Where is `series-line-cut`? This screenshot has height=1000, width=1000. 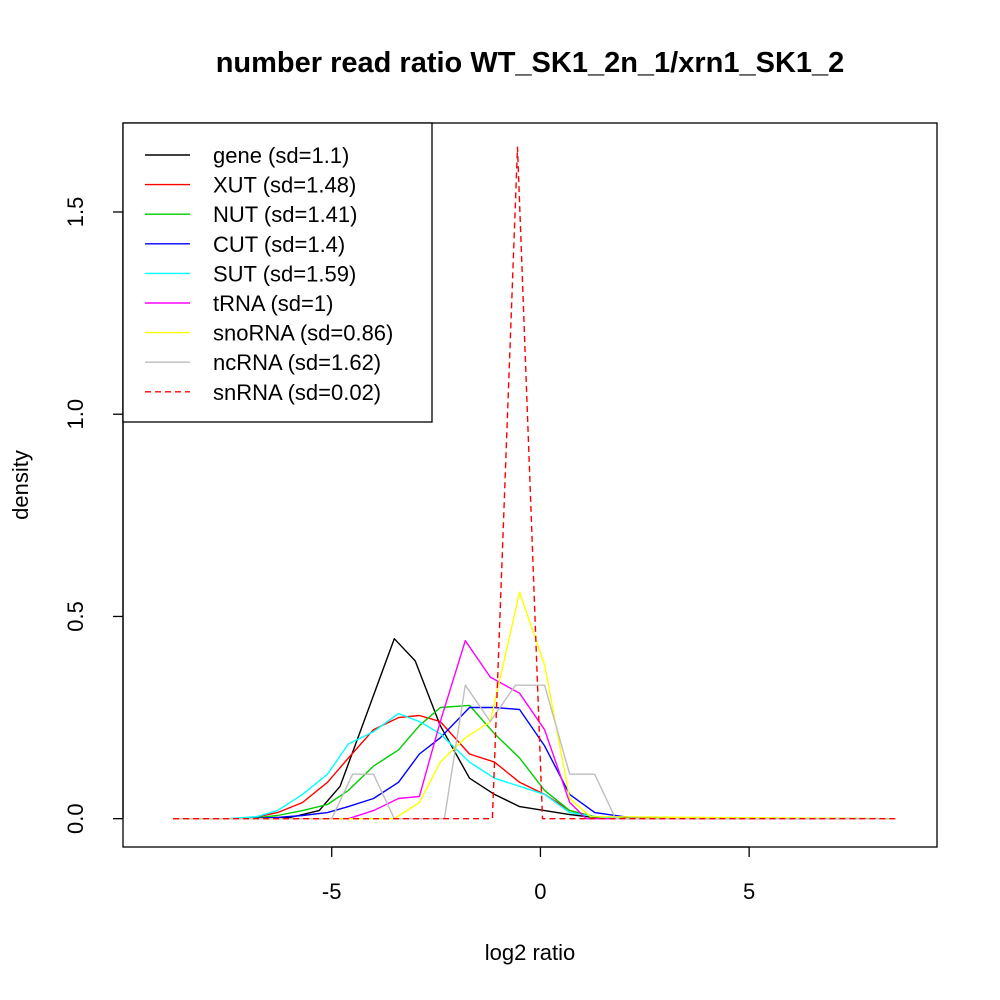 series-line-cut is located at coordinates (534, 763).